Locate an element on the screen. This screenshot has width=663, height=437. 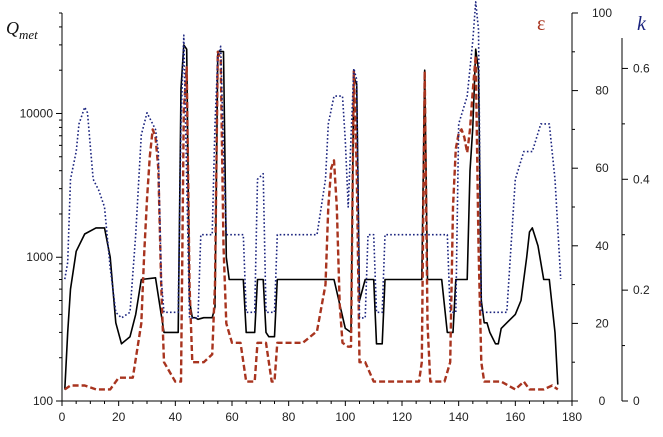
x-tick-label: 100 is located at coordinates (345, 417).